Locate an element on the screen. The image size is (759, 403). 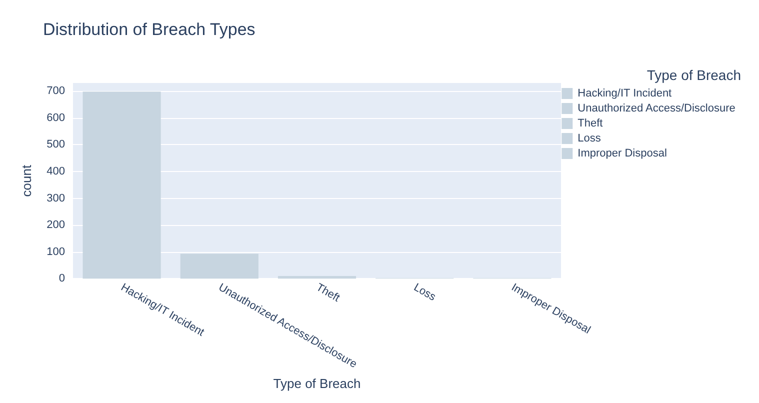
legend-label: Loss is located at coordinates (590, 138).